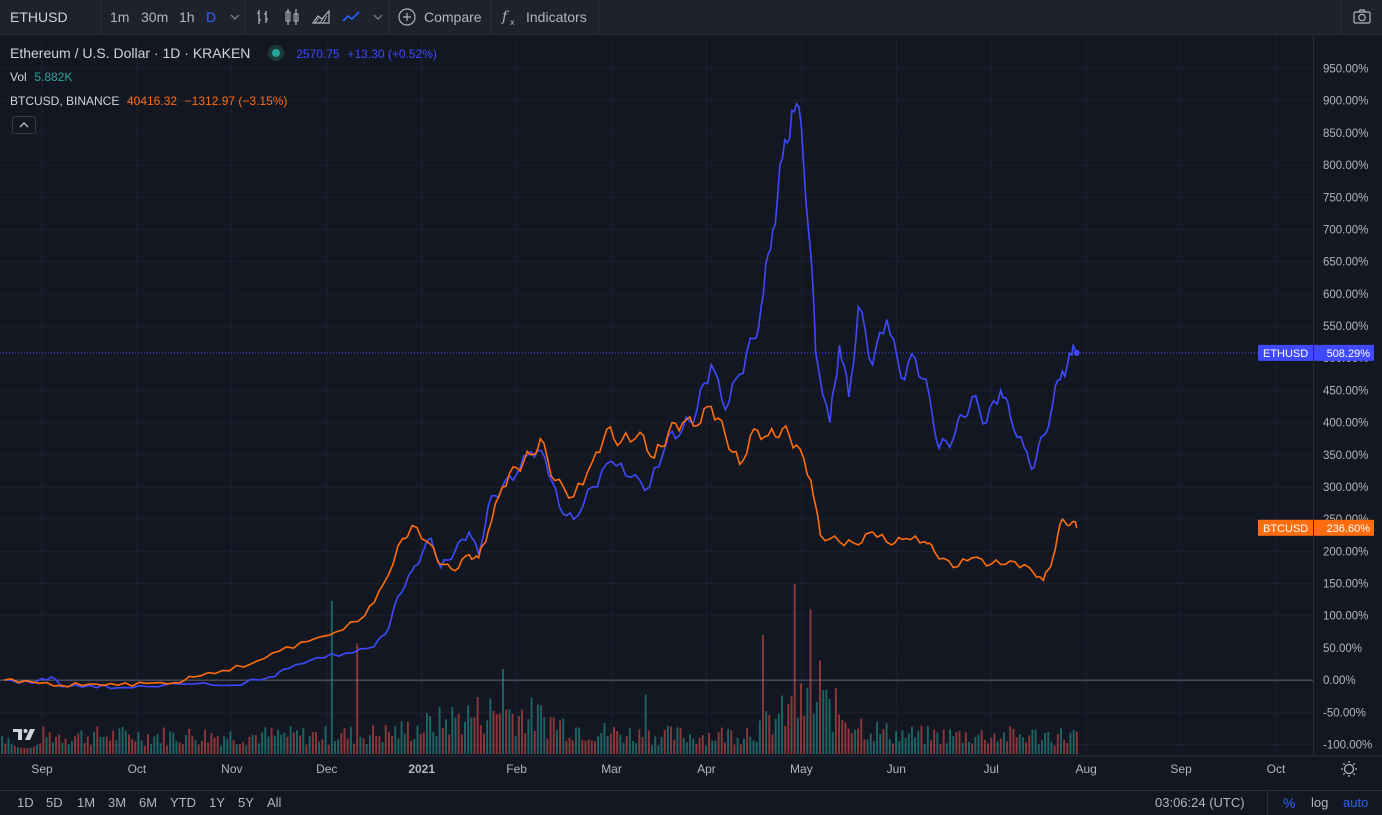 The image size is (1382, 815). What do you see at coordinates (1356, 802) in the screenshot?
I see `auto-scale-toggle: auto` at bounding box center [1356, 802].